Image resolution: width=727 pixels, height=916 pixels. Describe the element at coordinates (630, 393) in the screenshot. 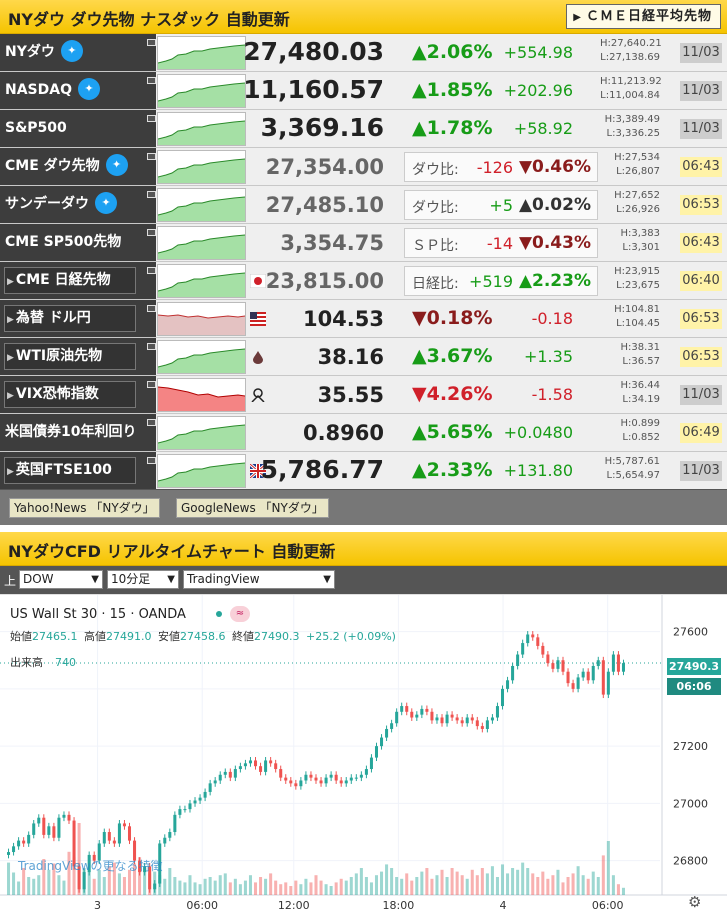

I see `high-low: H:36.44 L:34.19` at that location.